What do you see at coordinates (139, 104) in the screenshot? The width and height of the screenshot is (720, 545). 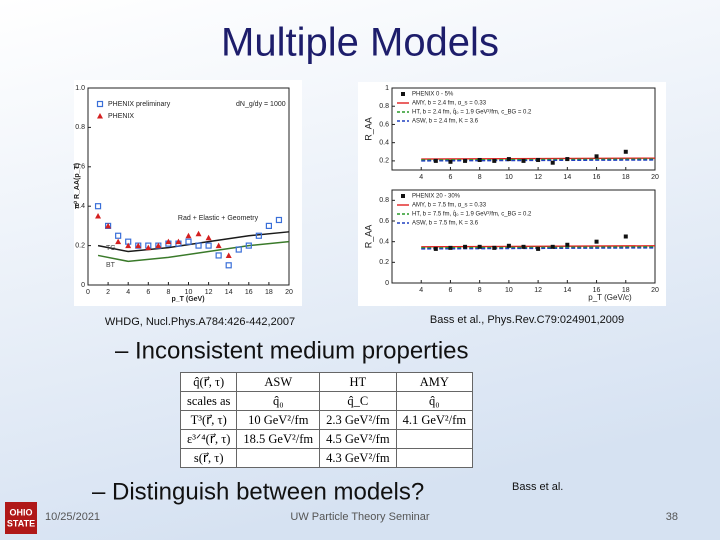 I see `legend-label: PHENIX preliminary` at bounding box center [139, 104].